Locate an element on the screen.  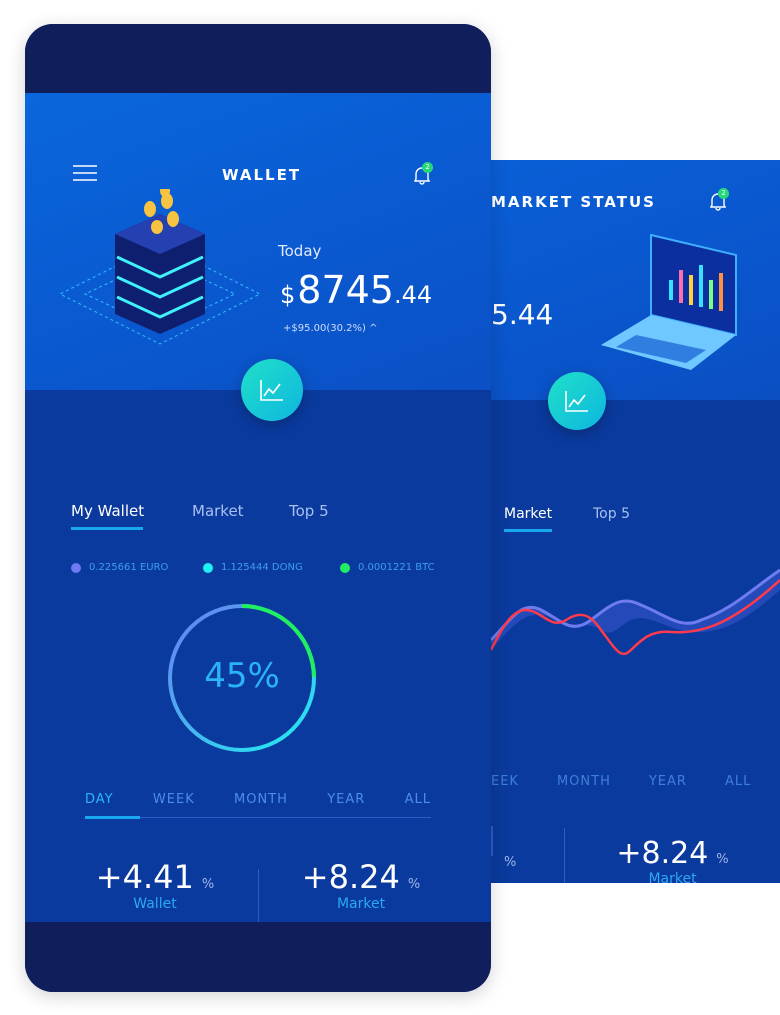
legend-btc: 0.0001221 BTC is located at coordinates (387, 567).